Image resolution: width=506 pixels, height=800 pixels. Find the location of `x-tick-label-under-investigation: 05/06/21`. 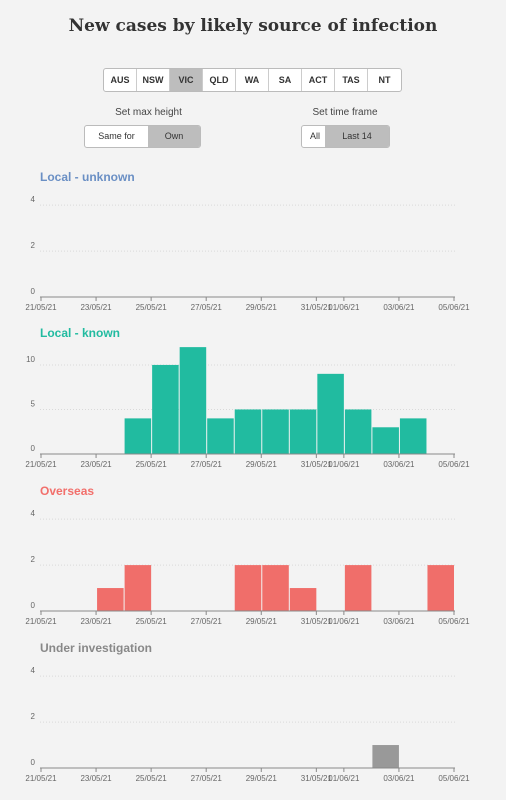

x-tick-label-under-investigation: 05/06/21 is located at coordinates (454, 778).